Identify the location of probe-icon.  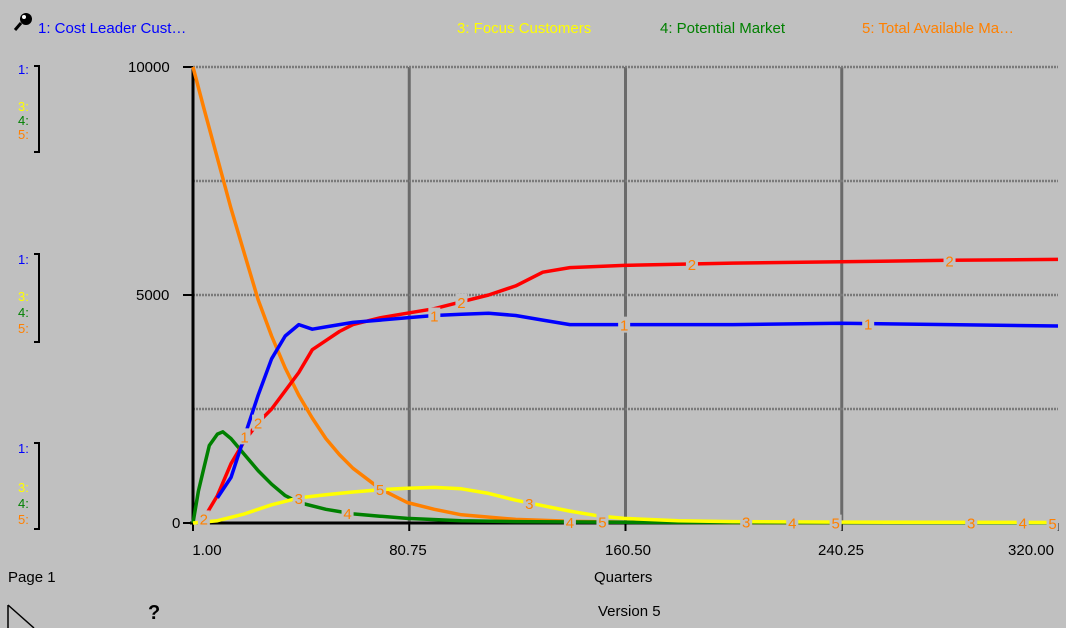
(23, 22).